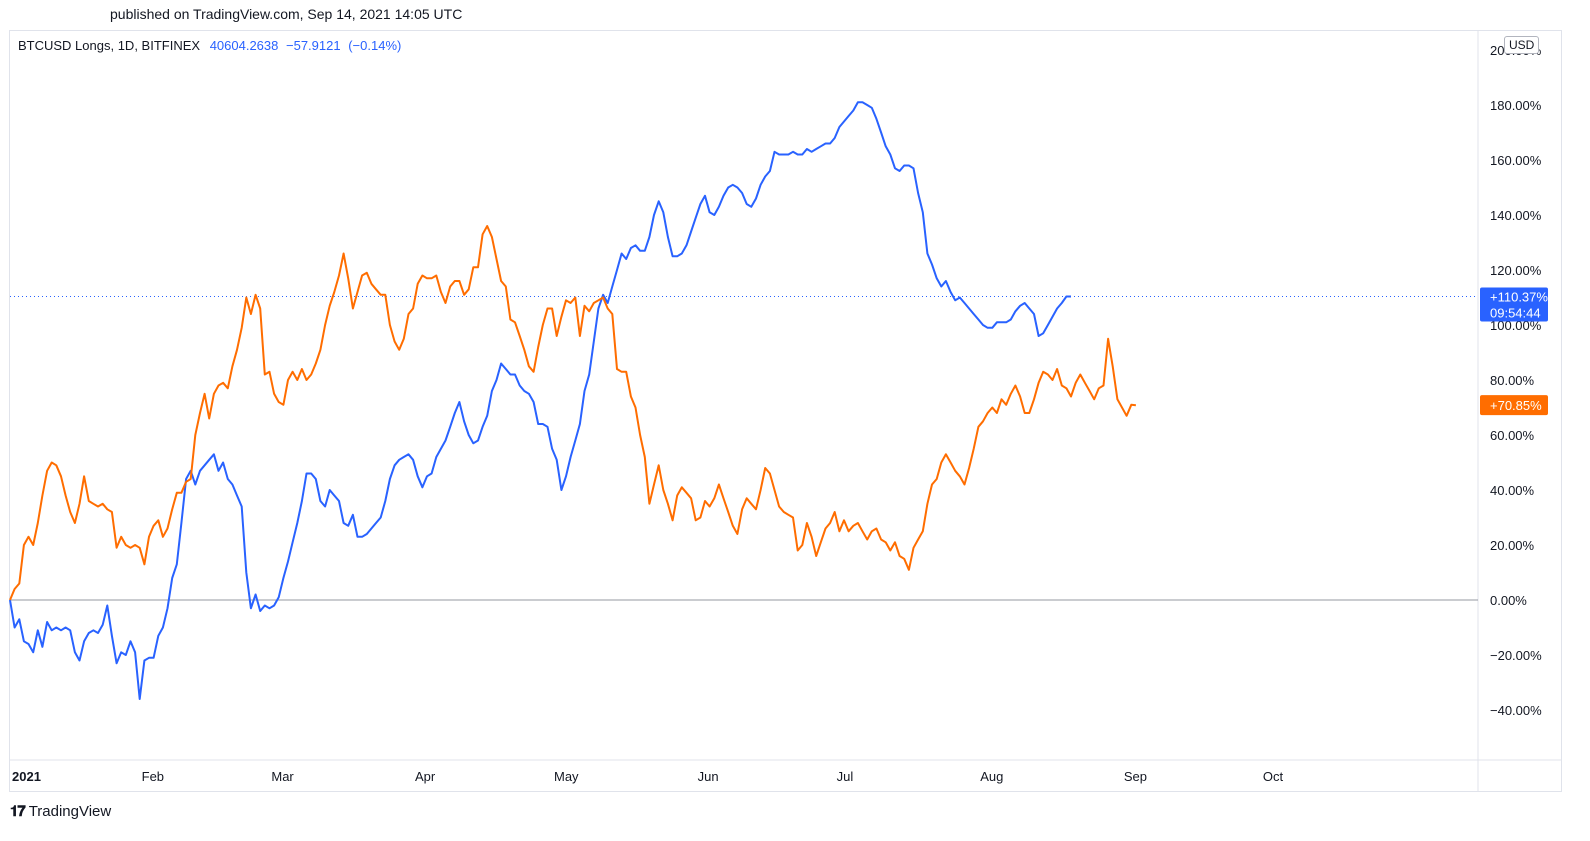  What do you see at coordinates (109, 45) in the screenshot?
I see `legend-symbol: BTCUSD Longs, 1D, BITFINEX` at bounding box center [109, 45].